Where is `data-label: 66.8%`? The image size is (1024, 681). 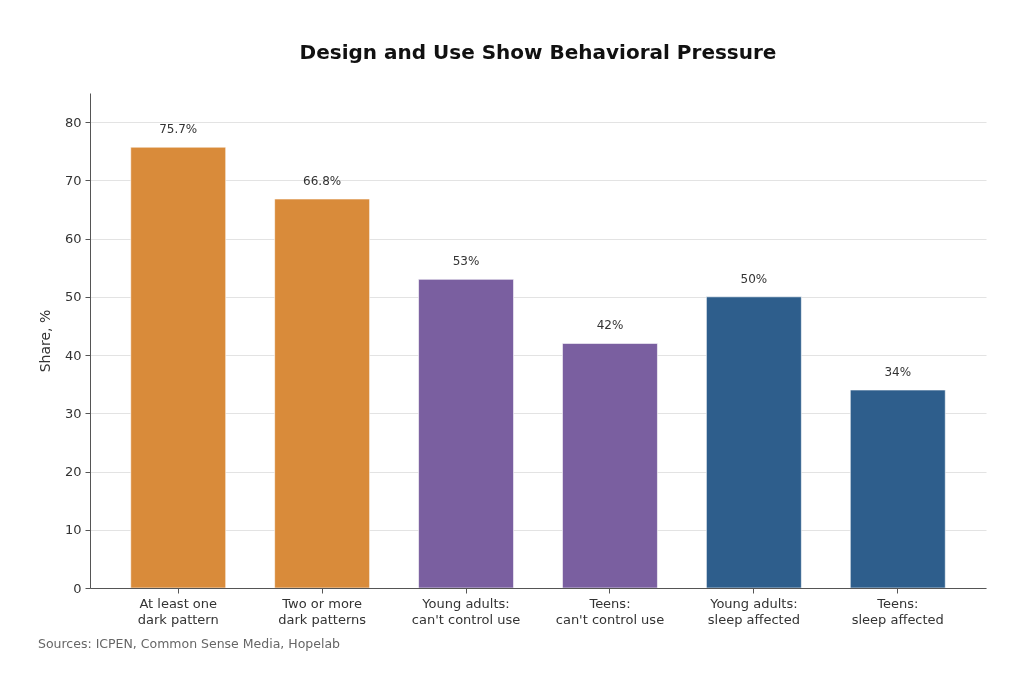 data-label: 66.8% is located at coordinates (322, 180).